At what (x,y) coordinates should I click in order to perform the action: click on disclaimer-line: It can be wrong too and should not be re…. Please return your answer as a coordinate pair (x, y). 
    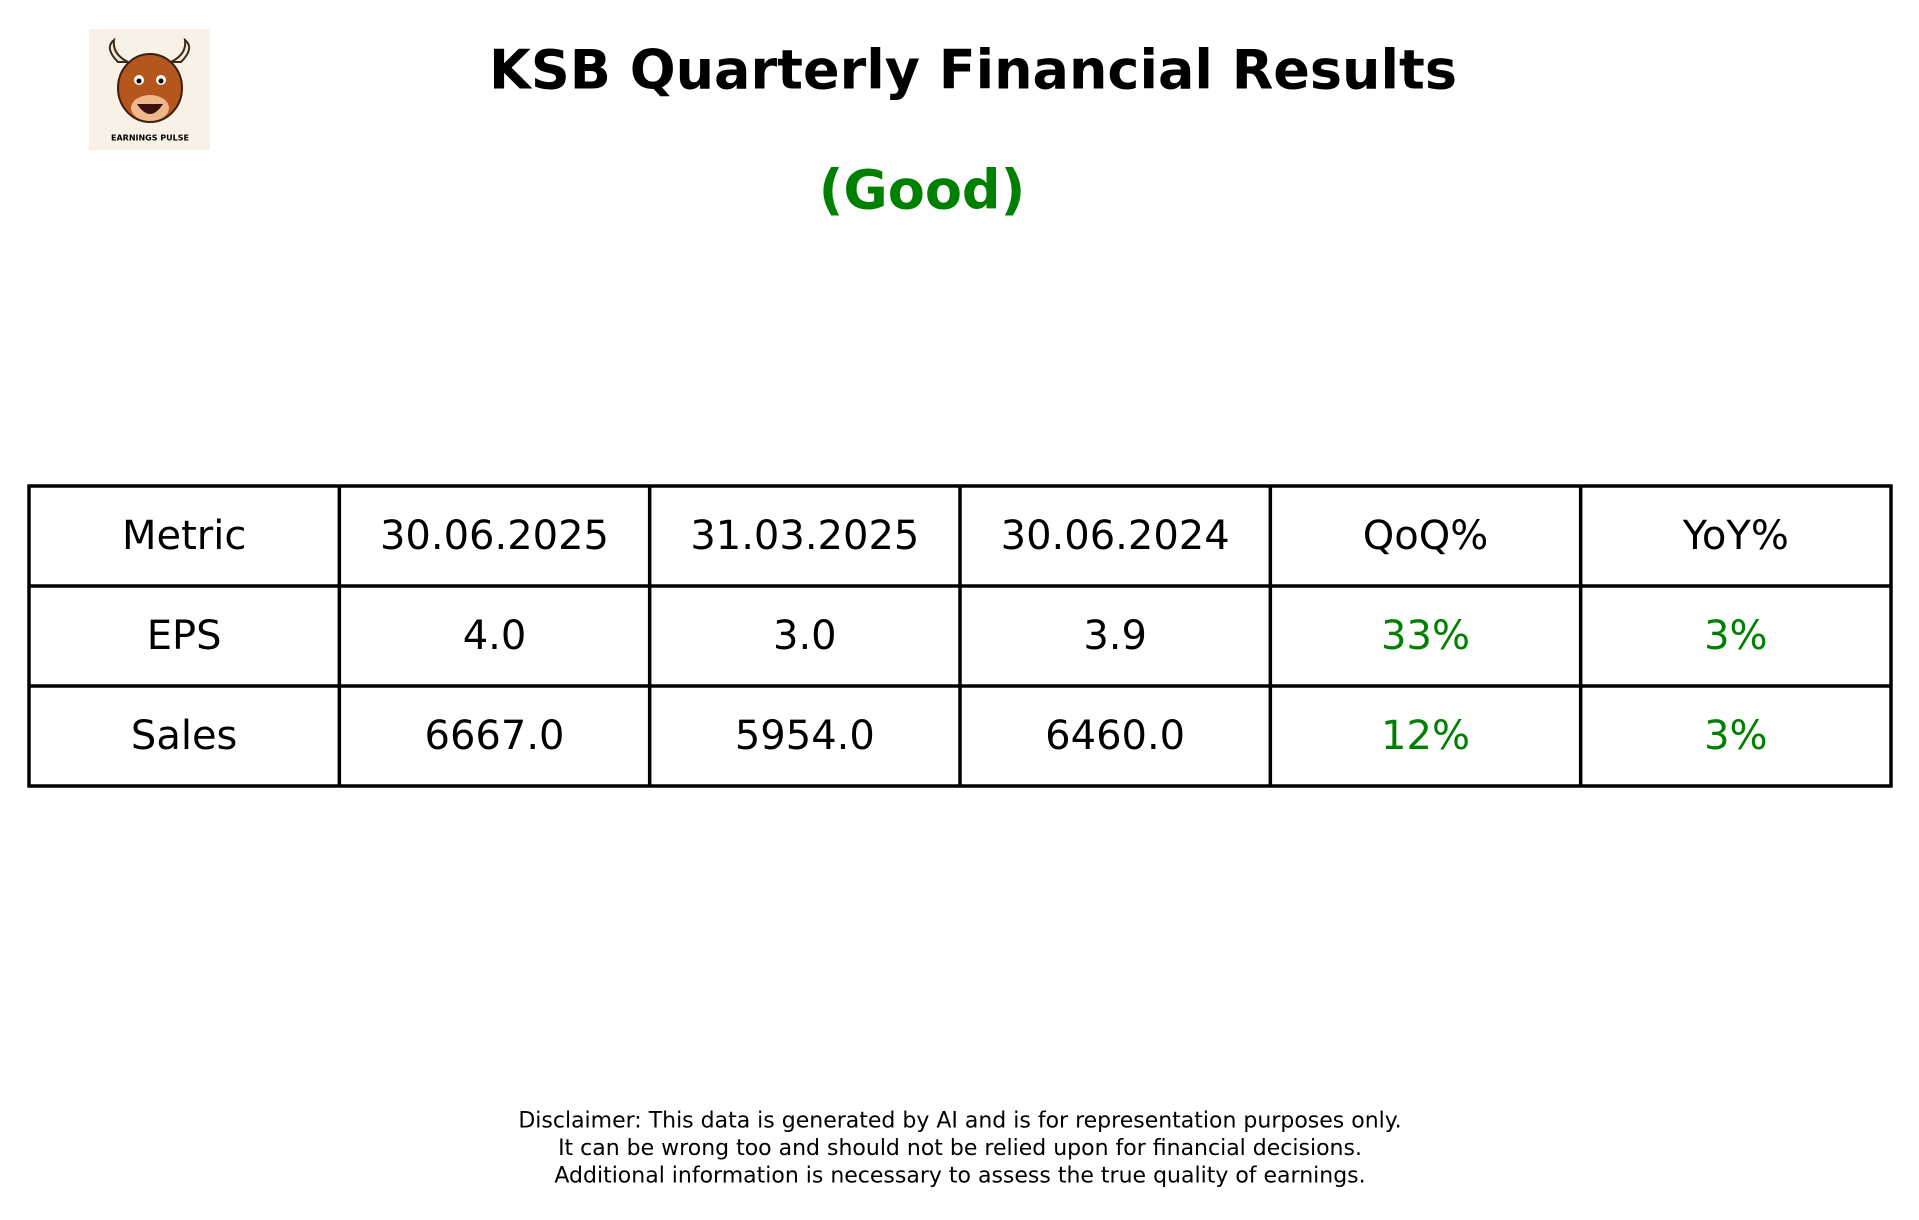
    Looking at the image, I should click on (960, 1148).